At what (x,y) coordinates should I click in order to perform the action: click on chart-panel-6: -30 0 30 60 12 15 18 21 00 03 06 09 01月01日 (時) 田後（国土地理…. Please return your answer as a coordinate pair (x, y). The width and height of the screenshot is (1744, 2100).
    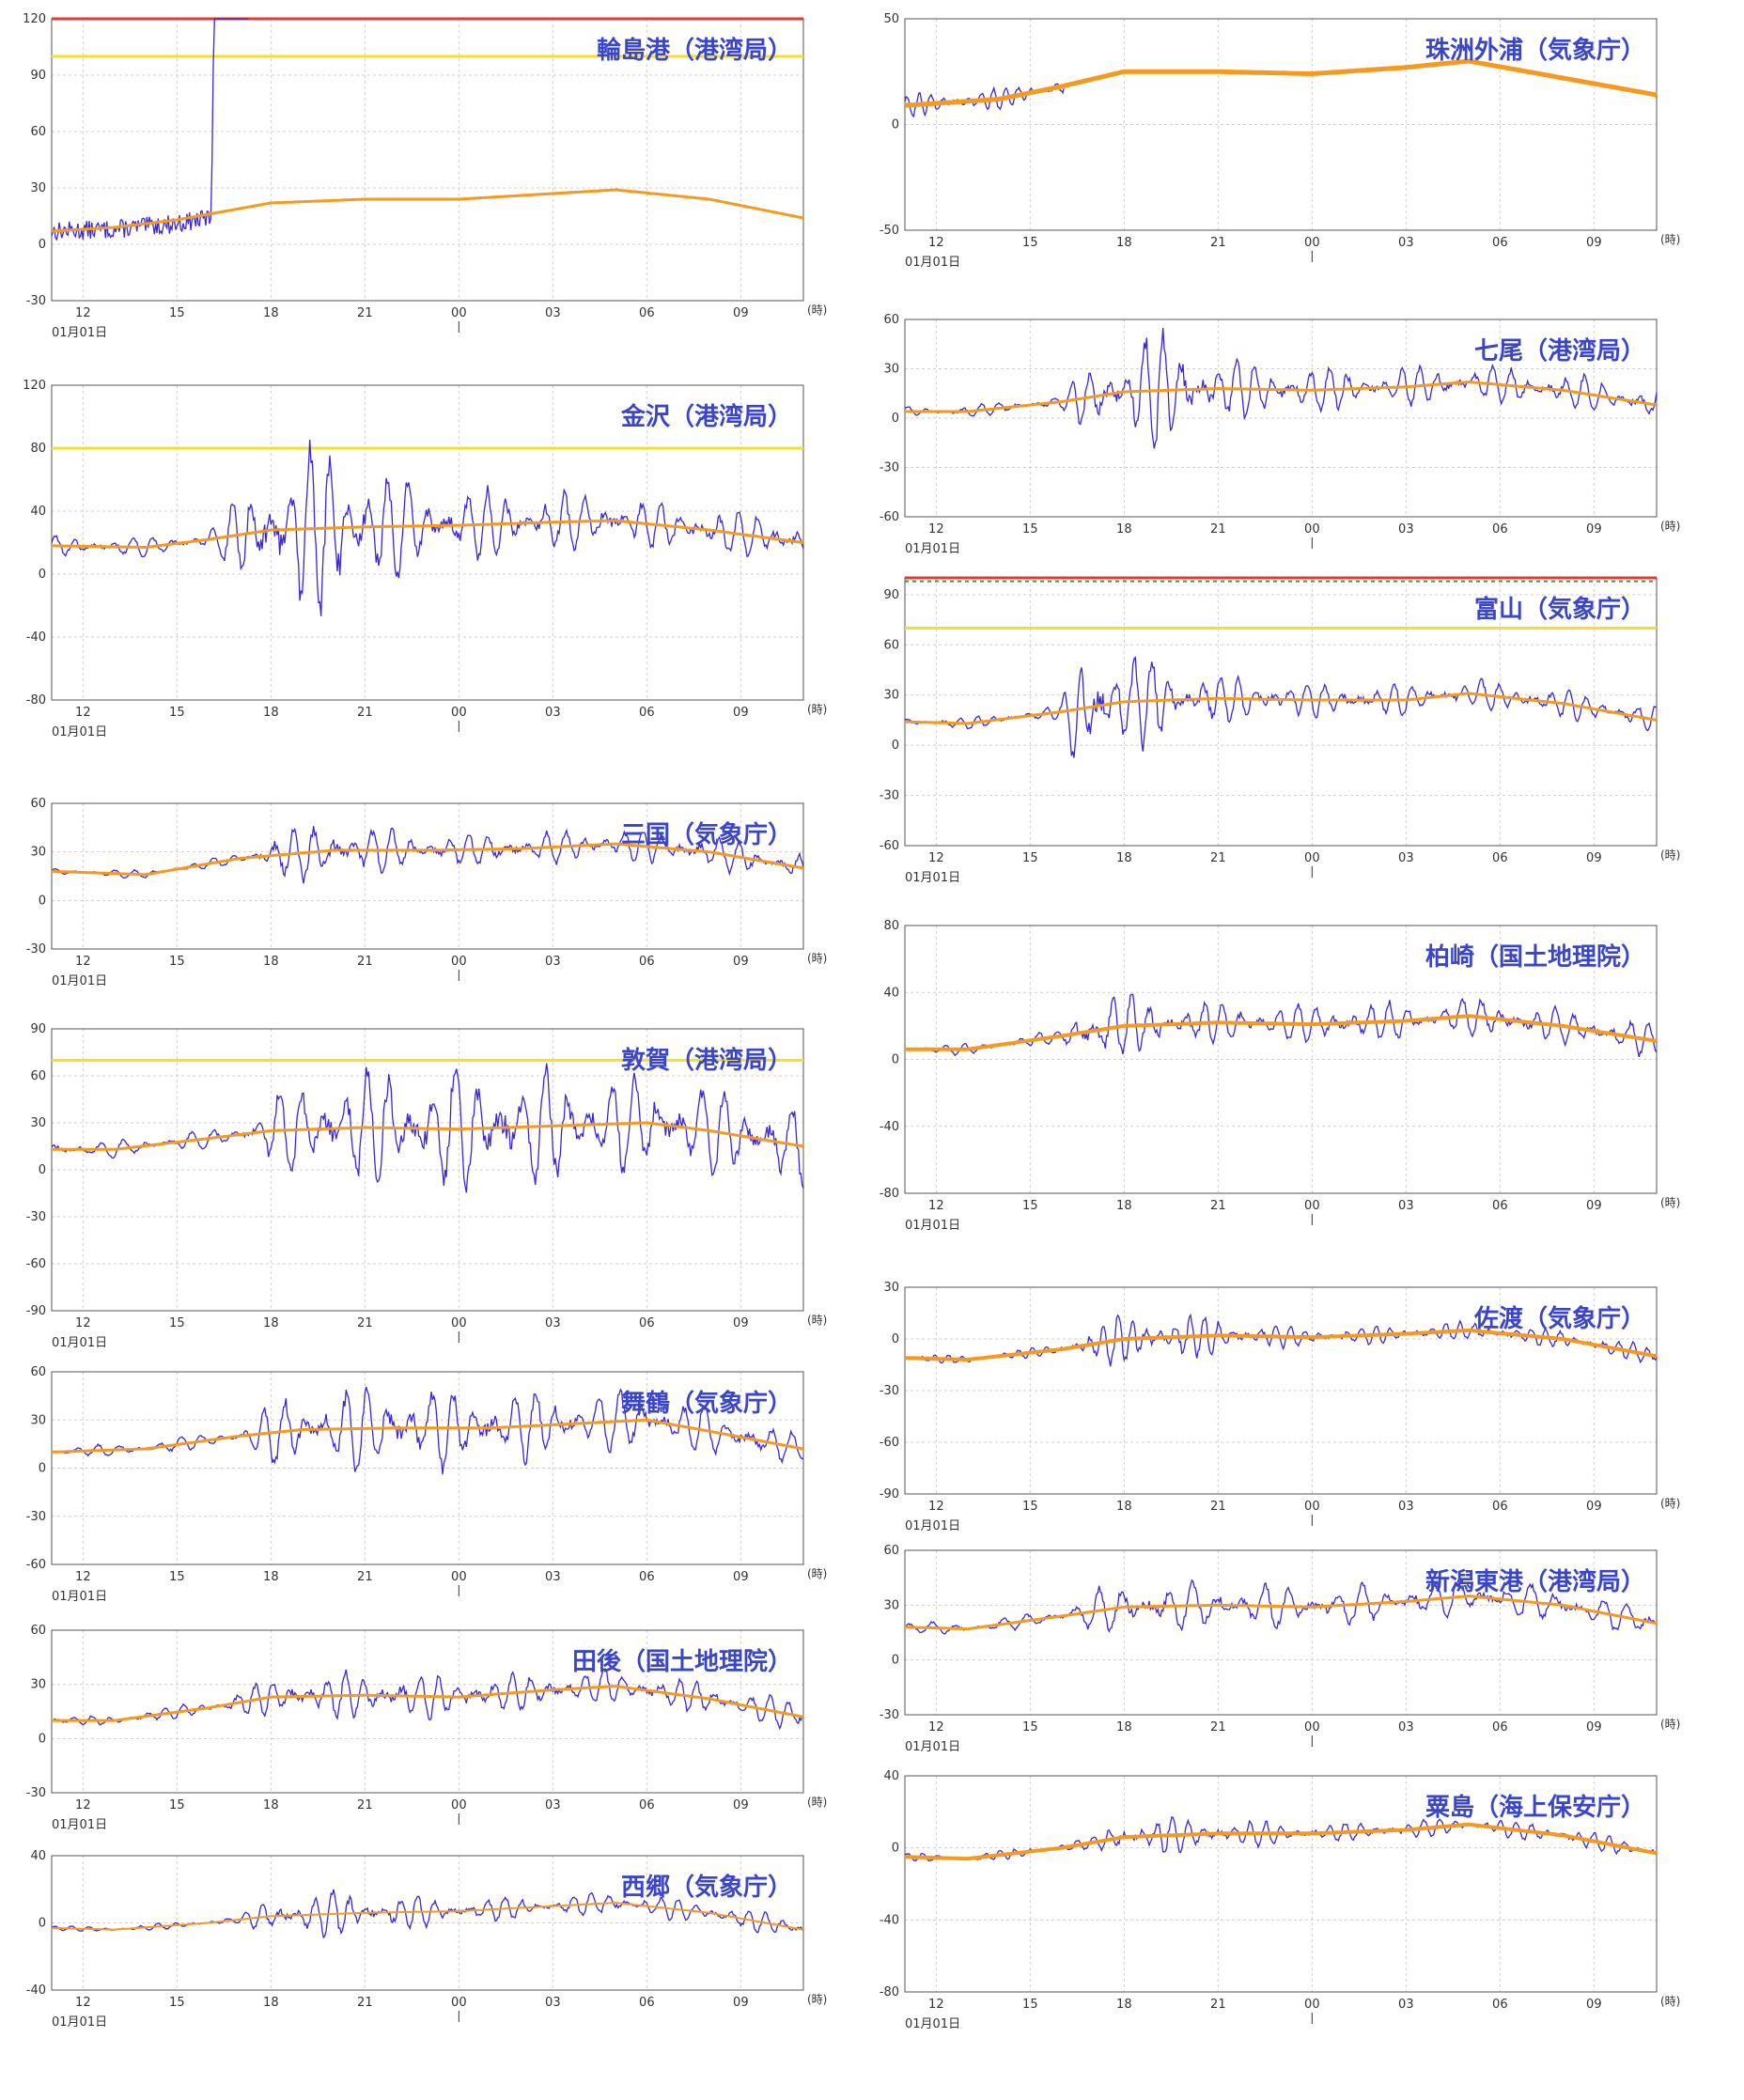
    Looking at the image, I should click on (427, 1728).